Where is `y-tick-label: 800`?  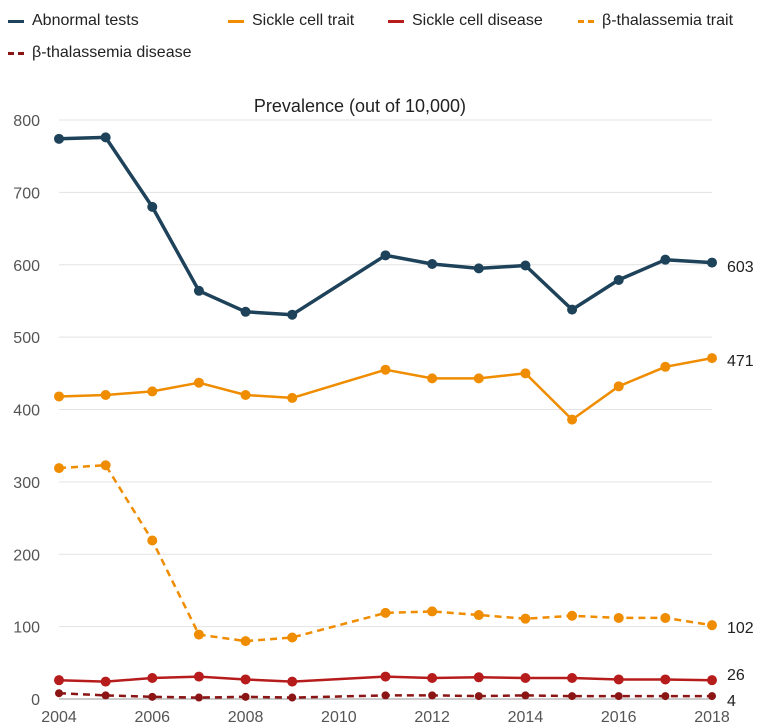 y-tick-label: 800 is located at coordinates (26, 121).